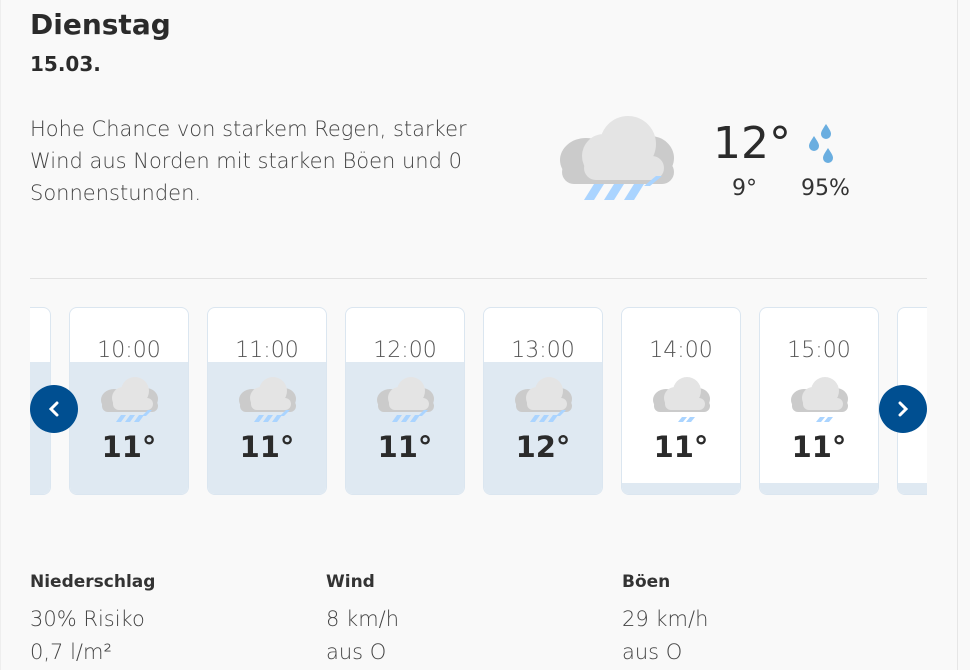 The width and height of the screenshot is (970, 670). Describe the element at coordinates (652, 652) in the screenshot. I see `gusts-direction: aus O` at that location.